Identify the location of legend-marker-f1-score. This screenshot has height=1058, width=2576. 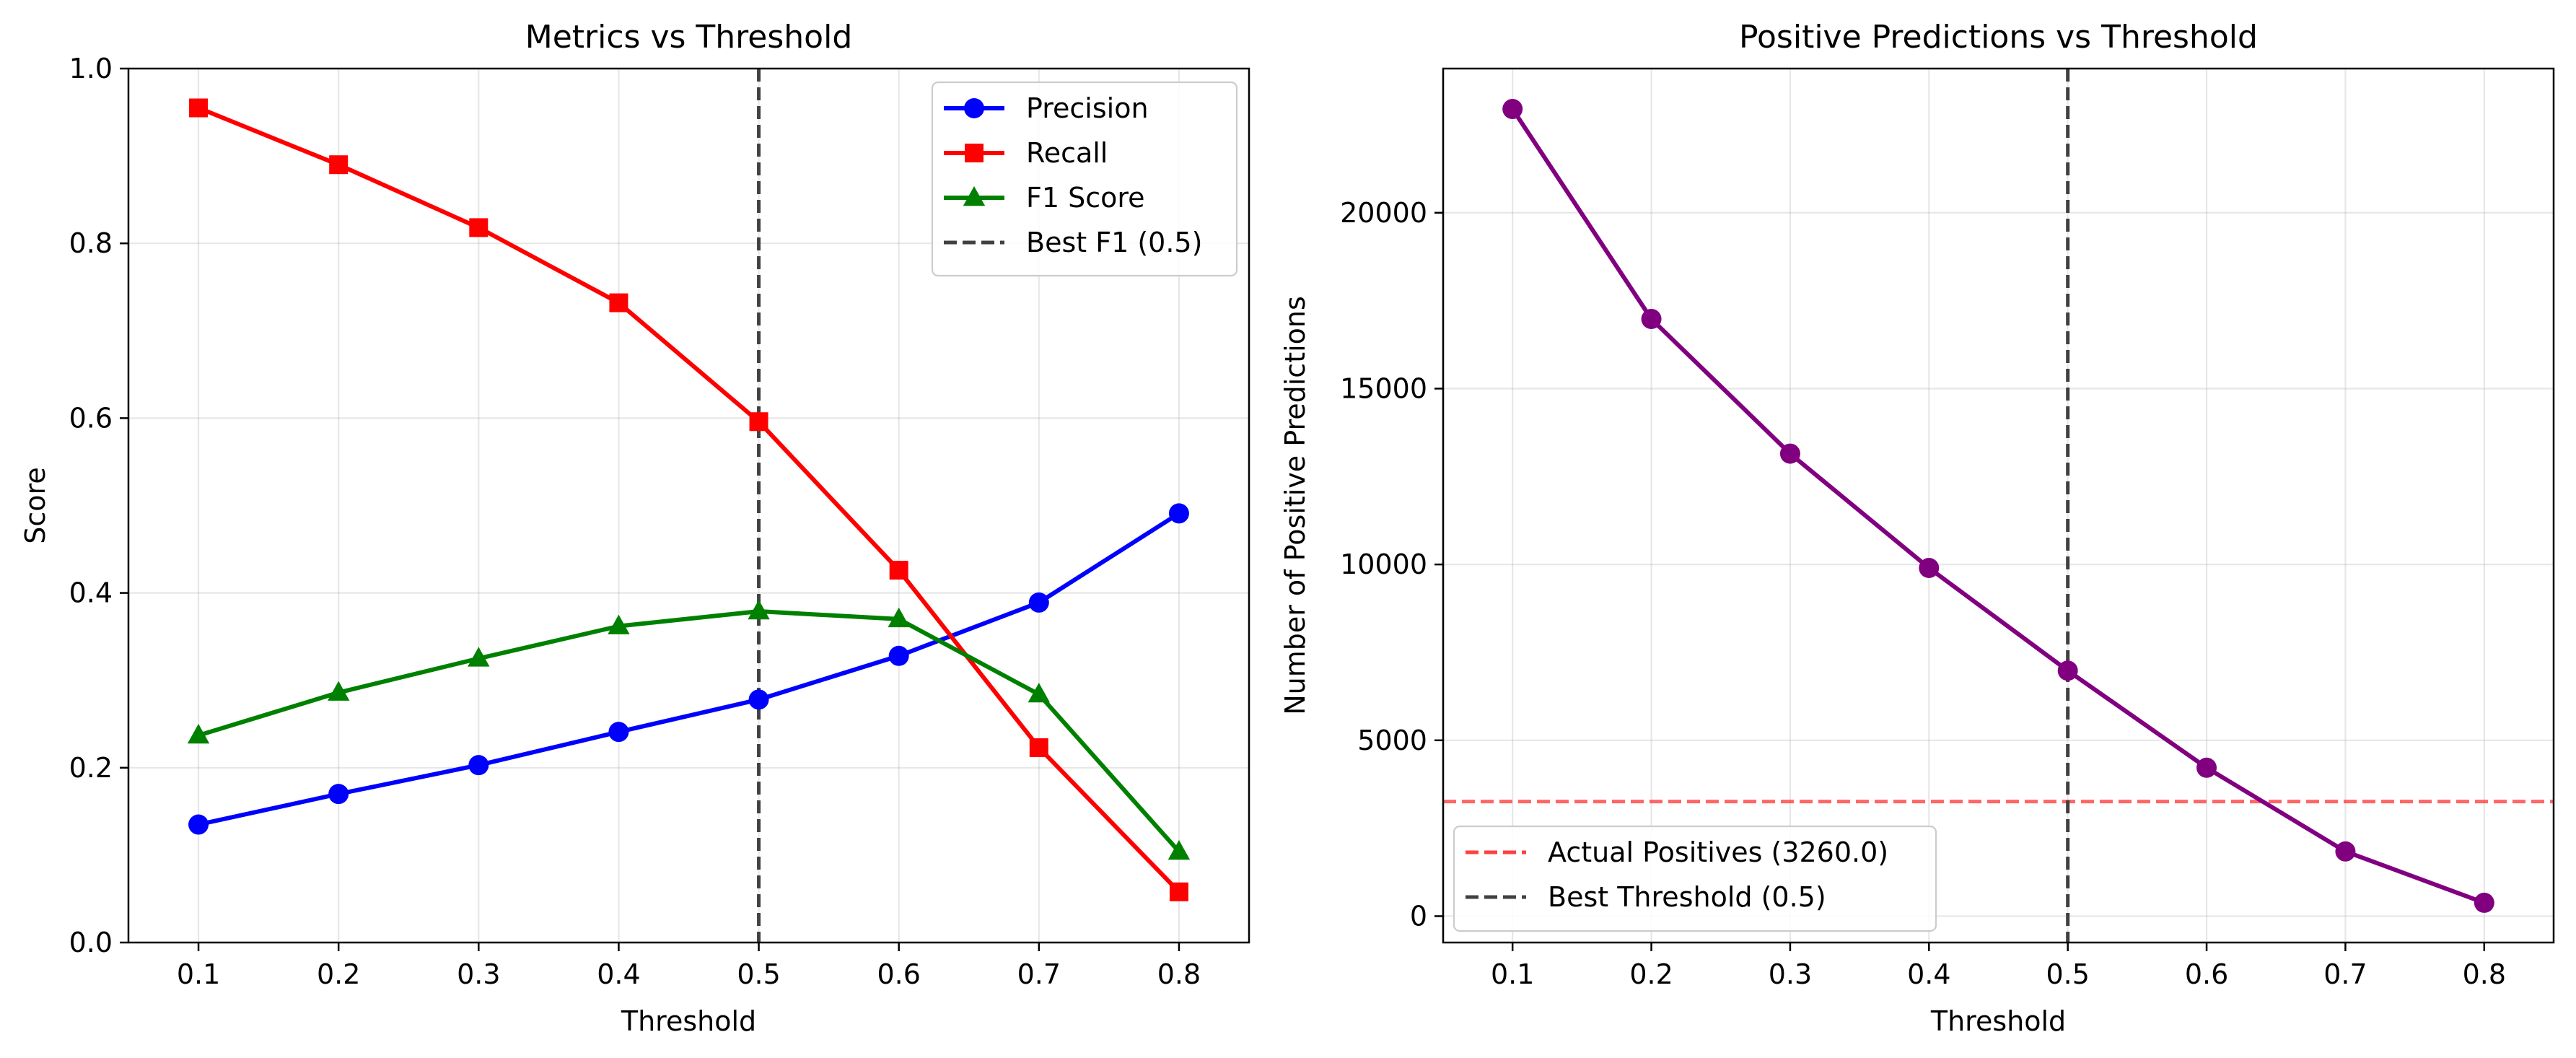
(975, 196).